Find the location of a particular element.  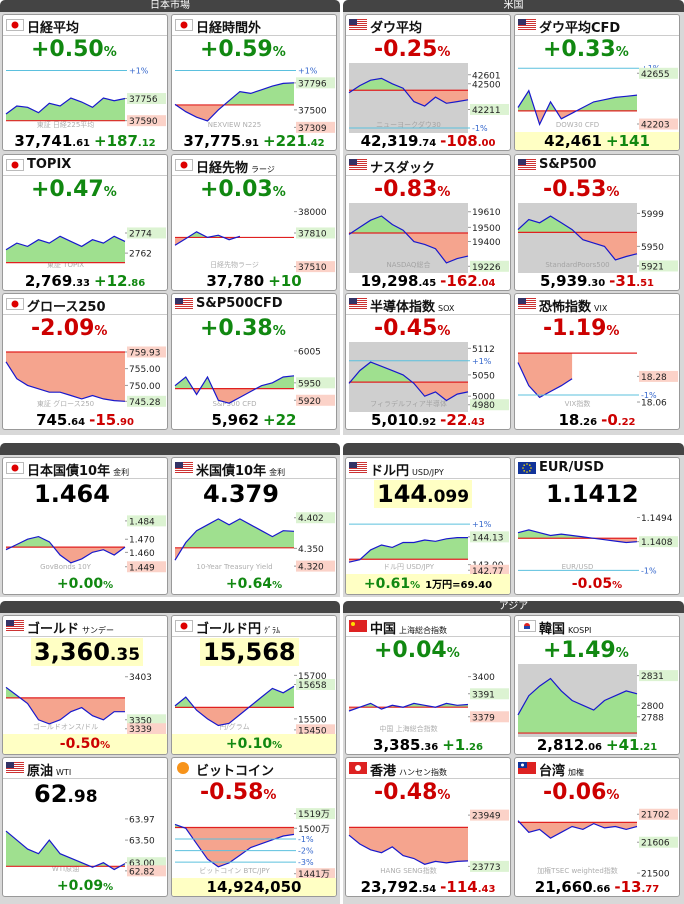

level-label: 2800 is located at coordinates (652, 707).